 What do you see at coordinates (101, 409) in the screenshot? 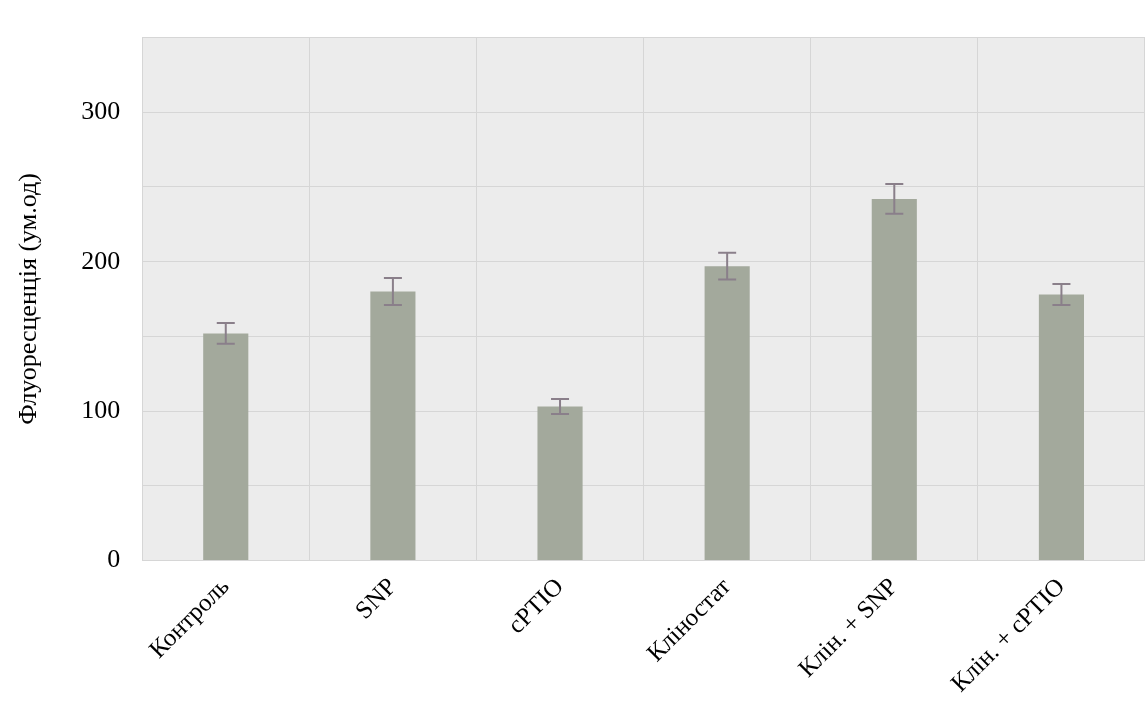
I see `y-tick-label: 100` at bounding box center [101, 409].